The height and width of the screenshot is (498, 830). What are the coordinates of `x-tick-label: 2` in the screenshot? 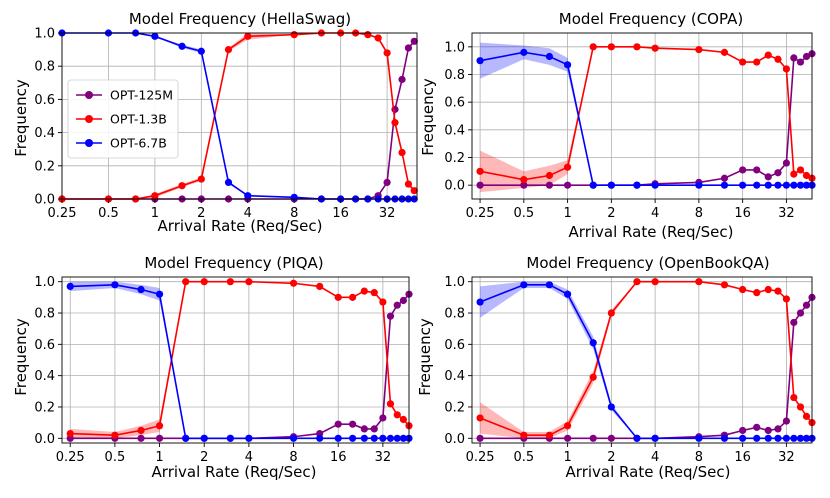 It's located at (201, 213).